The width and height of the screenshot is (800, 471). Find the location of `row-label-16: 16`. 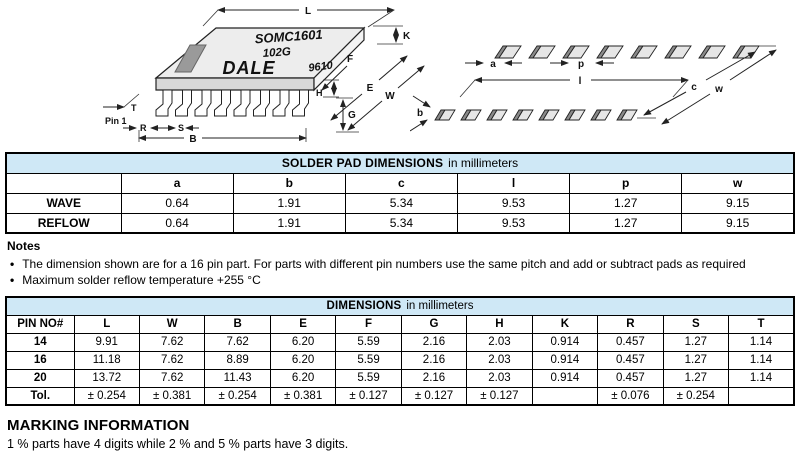

row-label-16: 16 is located at coordinates (40, 360).